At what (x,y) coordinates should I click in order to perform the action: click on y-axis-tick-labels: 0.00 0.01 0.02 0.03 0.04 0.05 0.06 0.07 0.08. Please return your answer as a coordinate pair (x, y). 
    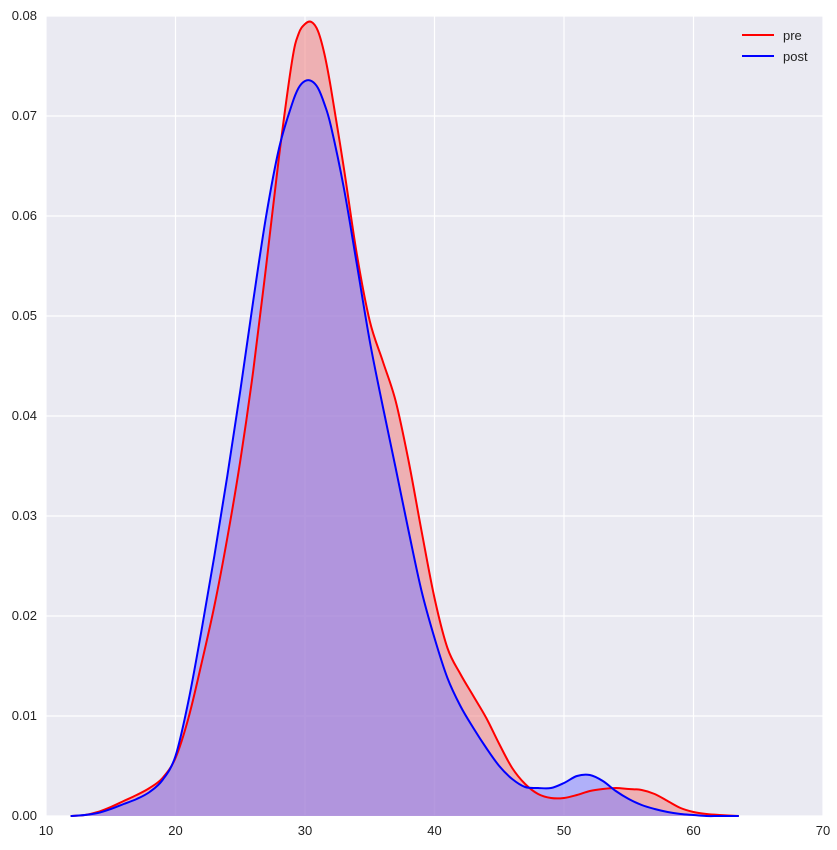
    Looking at the image, I should click on (24, 415).